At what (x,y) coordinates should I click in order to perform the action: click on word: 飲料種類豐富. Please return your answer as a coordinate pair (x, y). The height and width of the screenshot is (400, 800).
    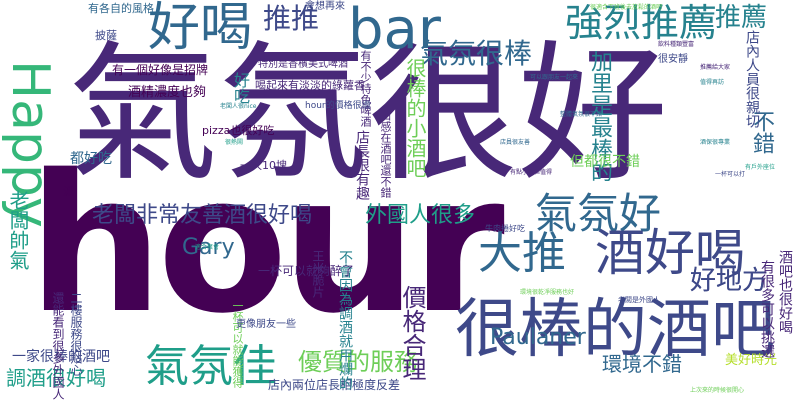
    Looking at the image, I should click on (676, 44).